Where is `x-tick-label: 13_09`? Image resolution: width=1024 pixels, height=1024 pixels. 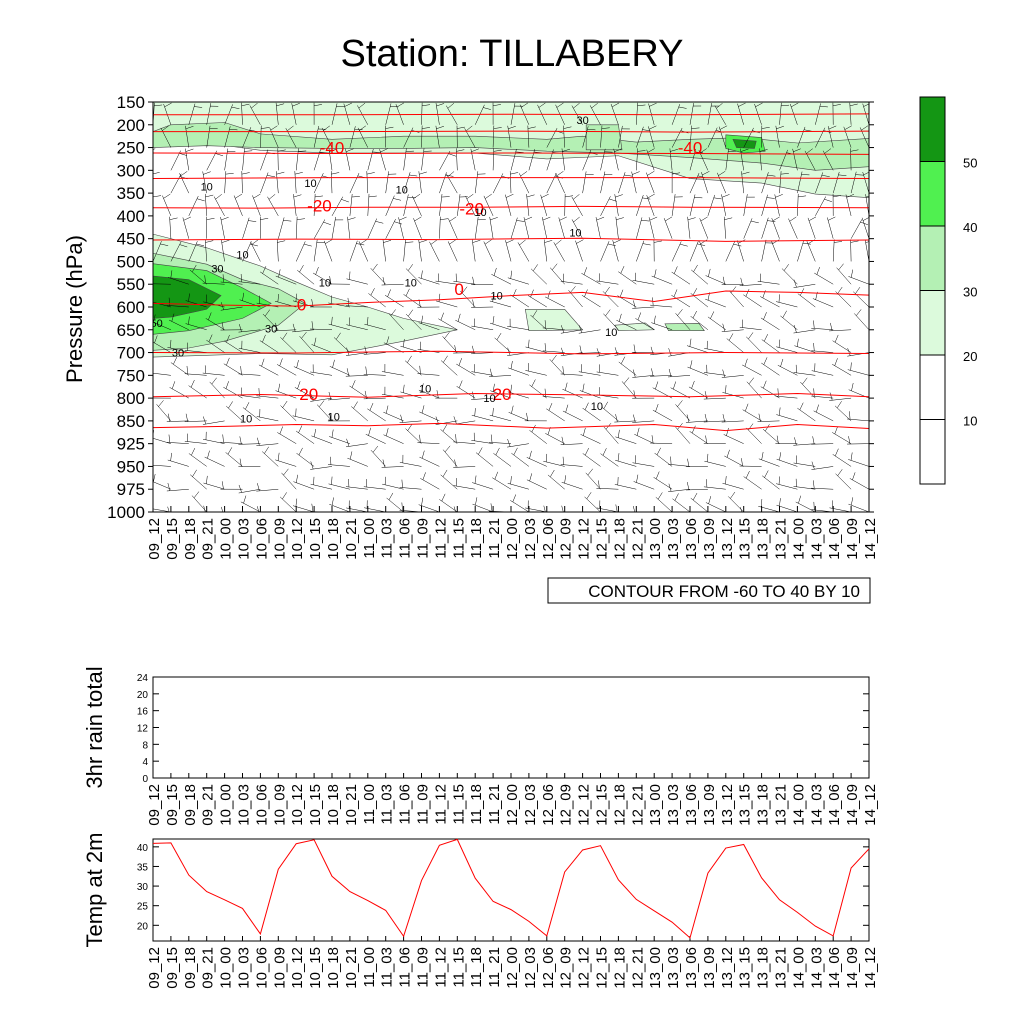 x-tick-label: 13_09 is located at coordinates (709, 539).